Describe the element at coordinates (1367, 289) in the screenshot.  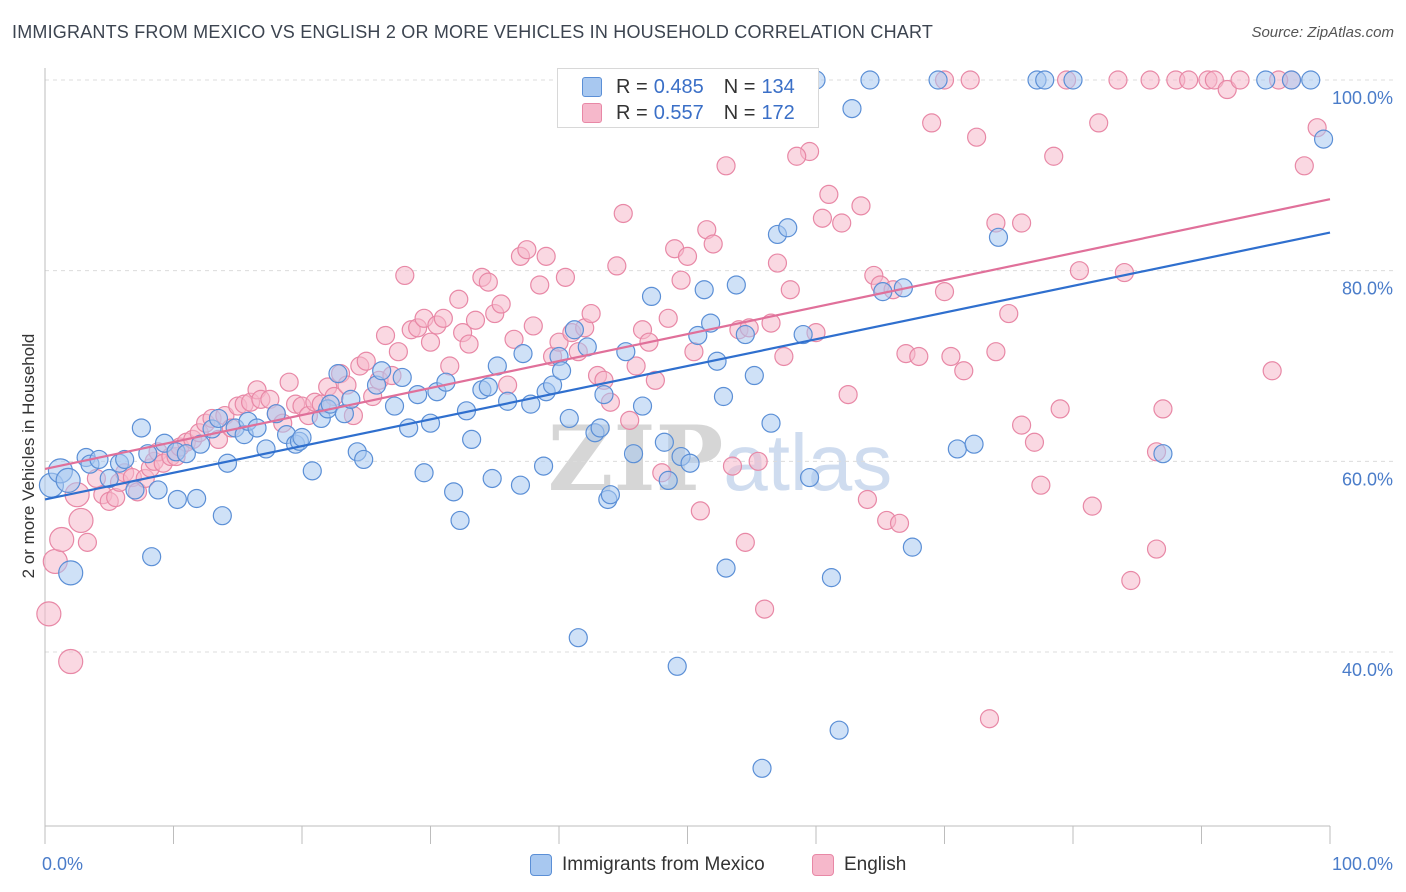
I see `y-tick-label: 80.0%` at that location.